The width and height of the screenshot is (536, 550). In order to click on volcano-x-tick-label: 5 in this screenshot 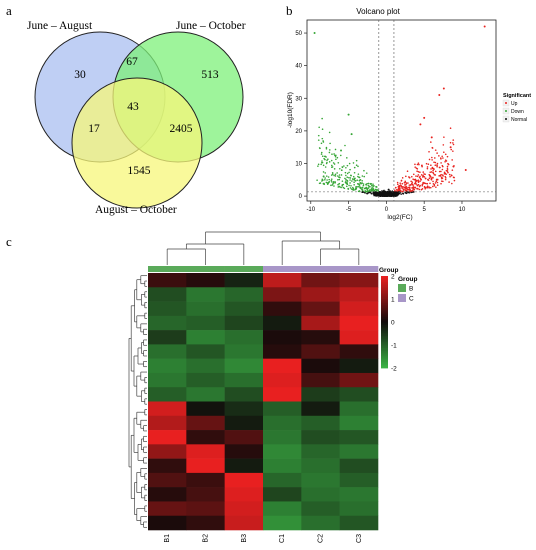, I will do `click(425, 210)`.